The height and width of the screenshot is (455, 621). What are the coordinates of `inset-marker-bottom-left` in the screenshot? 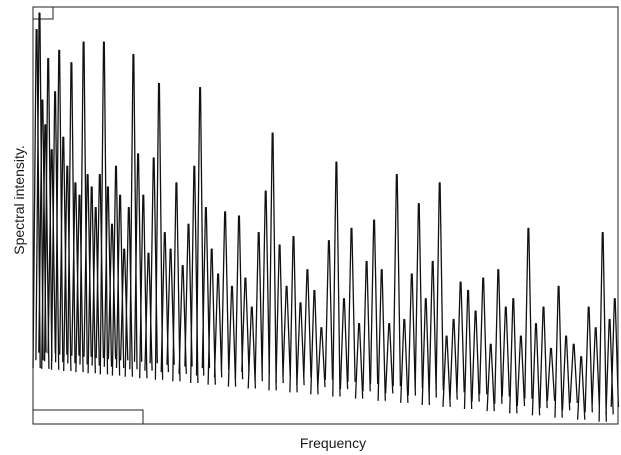 It's located at (88, 417).